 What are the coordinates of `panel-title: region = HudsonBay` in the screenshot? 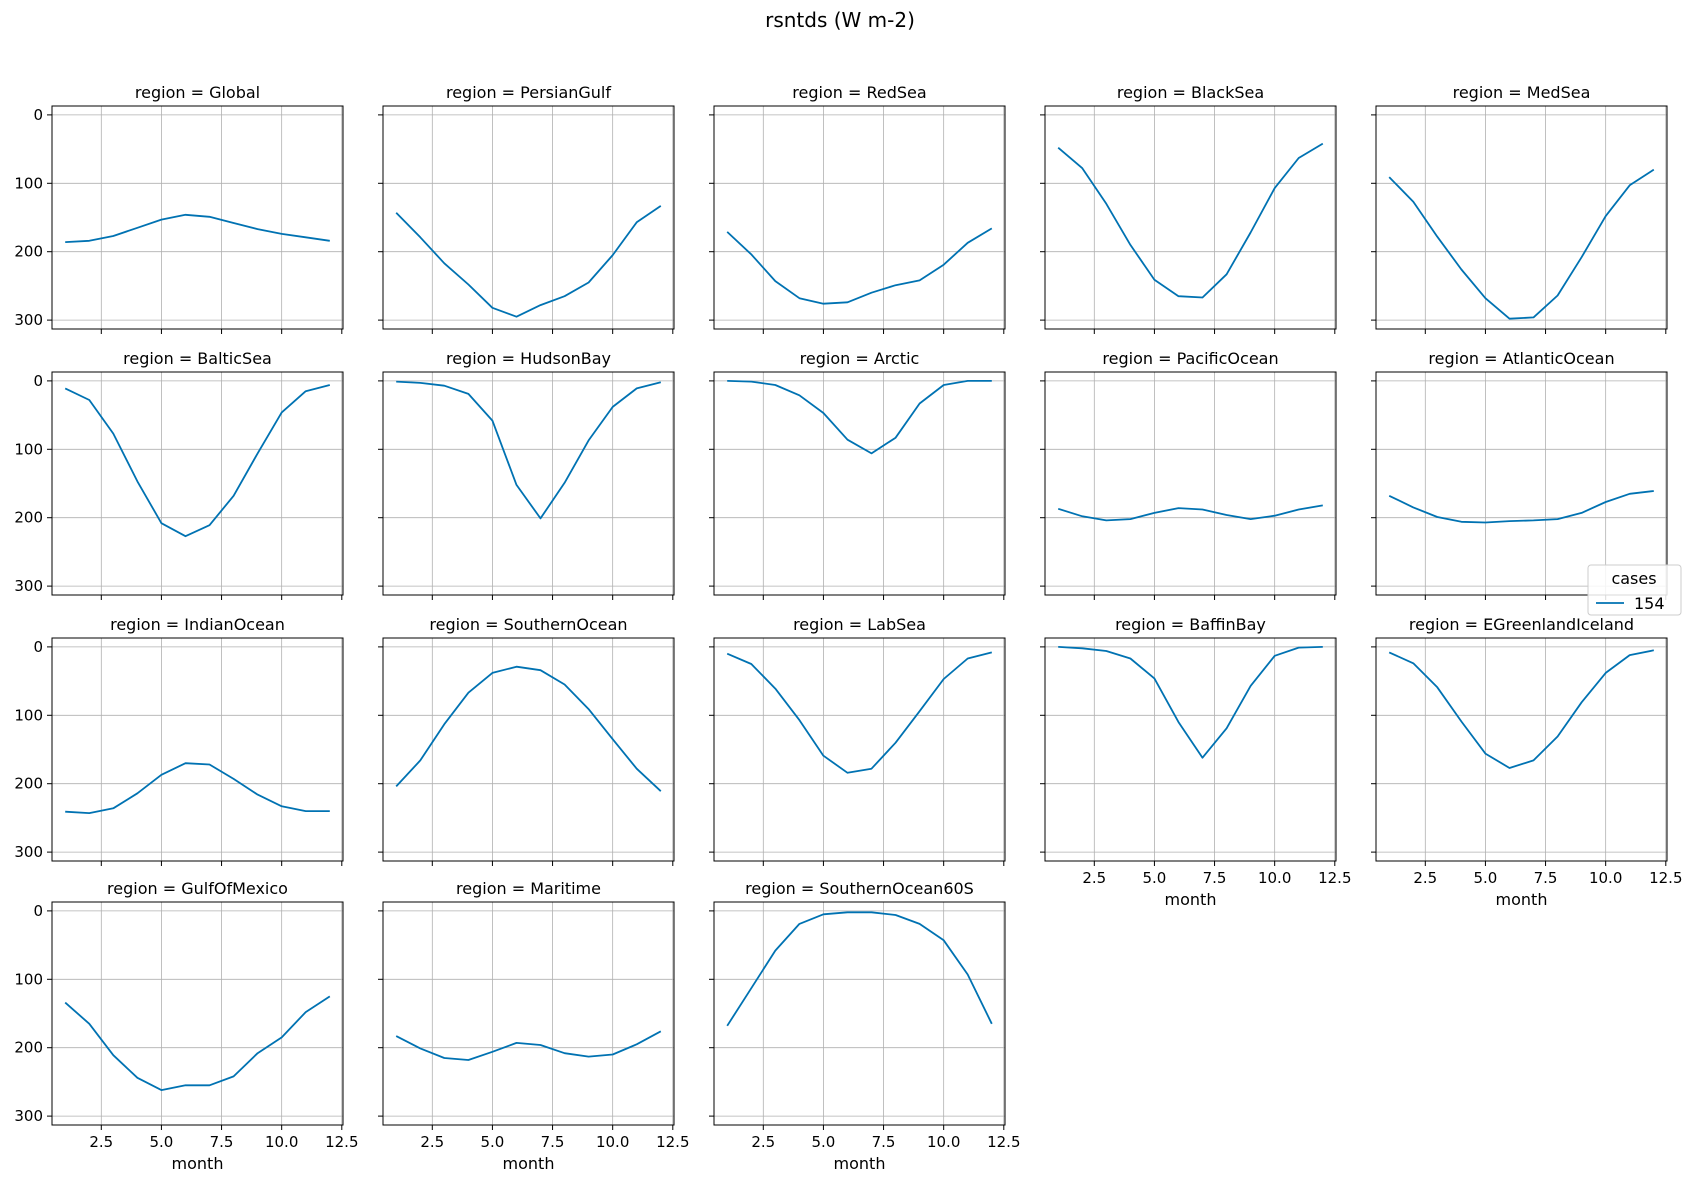 It's located at (528, 358).